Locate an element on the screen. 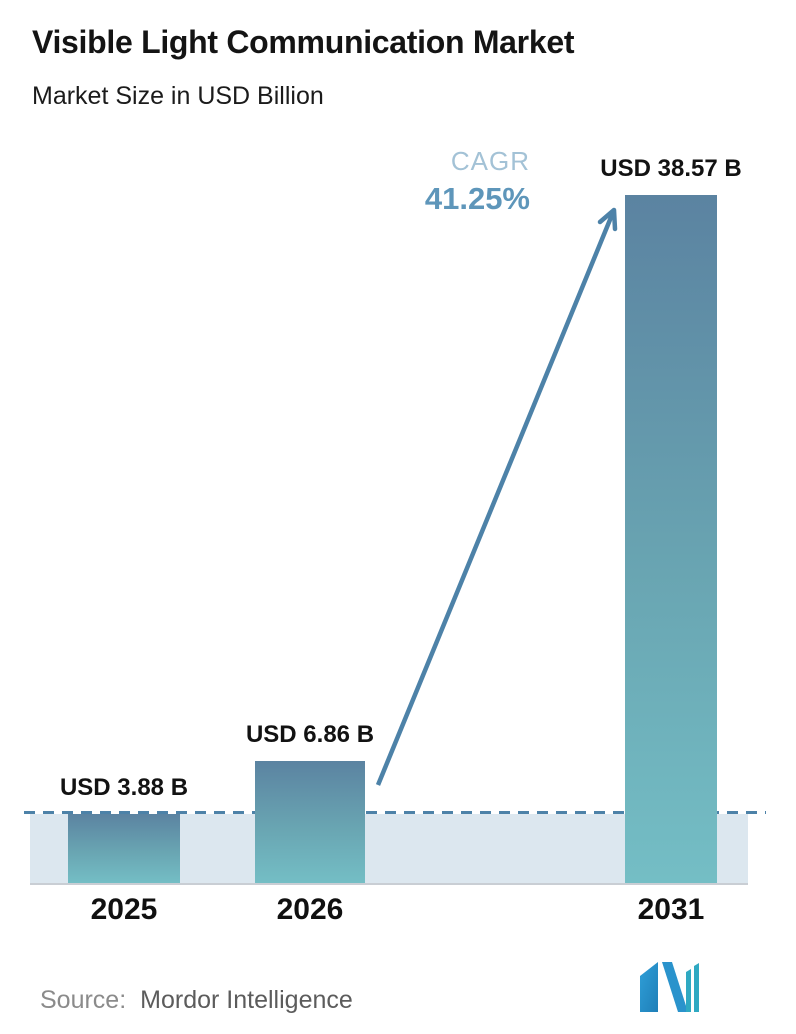 This screenshot has width=796, height=1034. x-tick-2026: 2026 is located at coordinates (310, 909).